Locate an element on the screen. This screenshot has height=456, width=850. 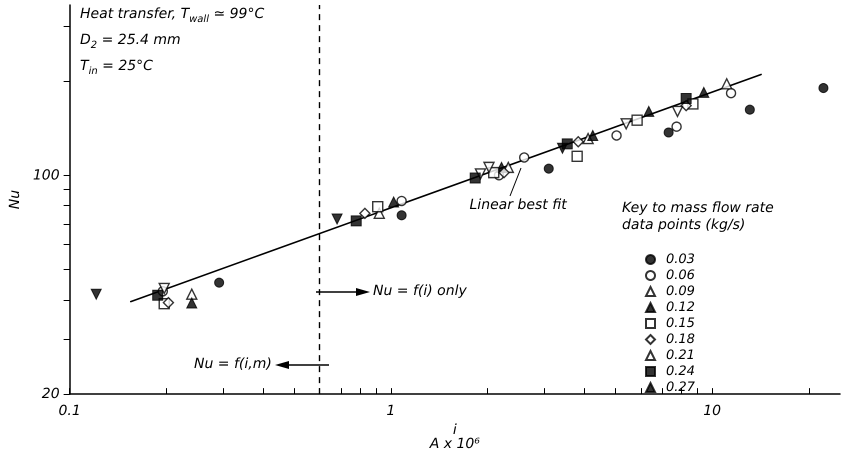
legend-label: 0.27 is located at coordinates (681, 387).